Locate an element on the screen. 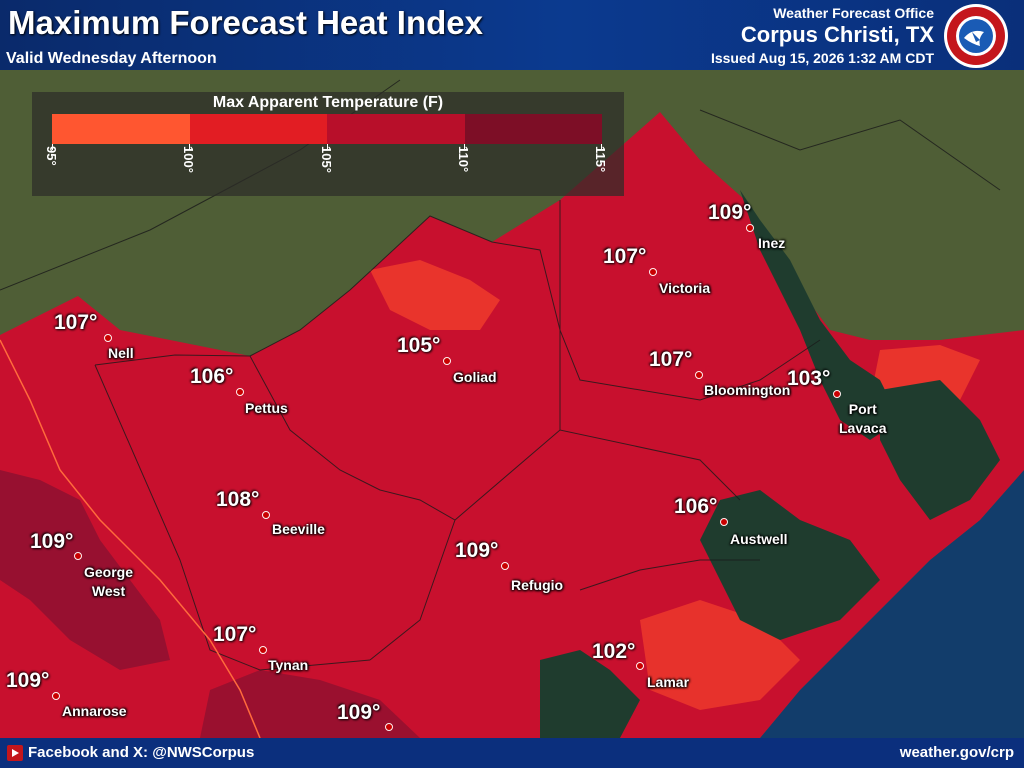  bay-water-san-antonio is located at coordinates (790, 565).